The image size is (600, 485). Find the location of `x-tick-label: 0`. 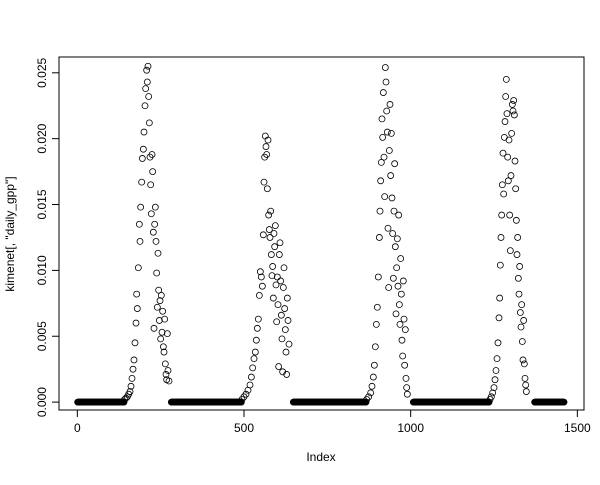

x-tick-label: 0 is located at coordinates (77, 428).